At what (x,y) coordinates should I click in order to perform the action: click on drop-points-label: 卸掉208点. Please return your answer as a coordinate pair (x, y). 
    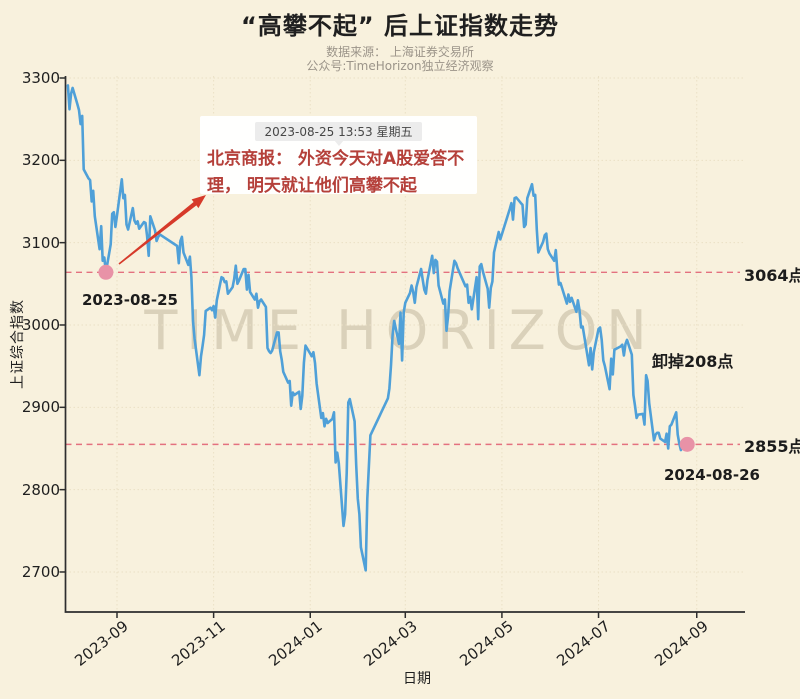
    Looking at the image, I should click on (693, 361).